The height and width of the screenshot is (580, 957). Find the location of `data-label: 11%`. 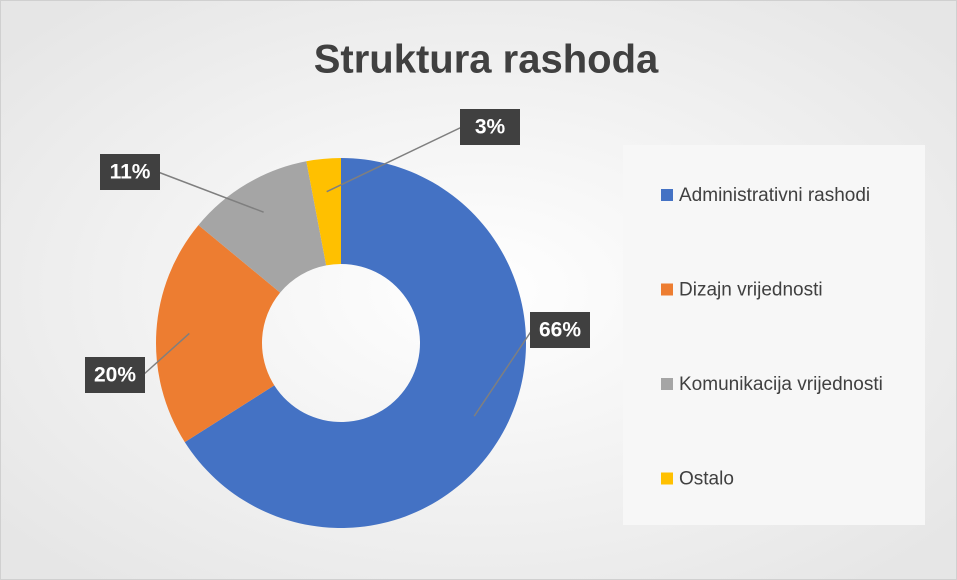

data-label: 11% is located at coordinates (130, 172).